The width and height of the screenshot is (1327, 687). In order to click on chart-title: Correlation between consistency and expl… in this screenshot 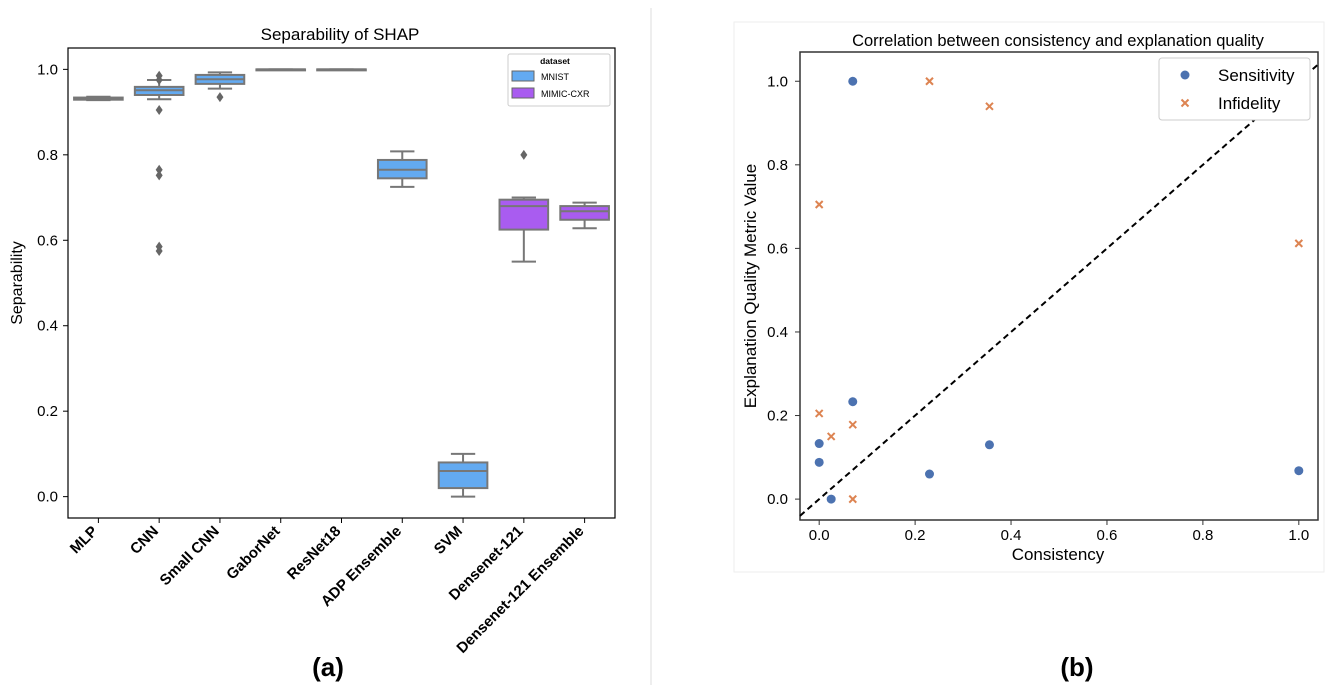, I will do `click(1058, 41)`.